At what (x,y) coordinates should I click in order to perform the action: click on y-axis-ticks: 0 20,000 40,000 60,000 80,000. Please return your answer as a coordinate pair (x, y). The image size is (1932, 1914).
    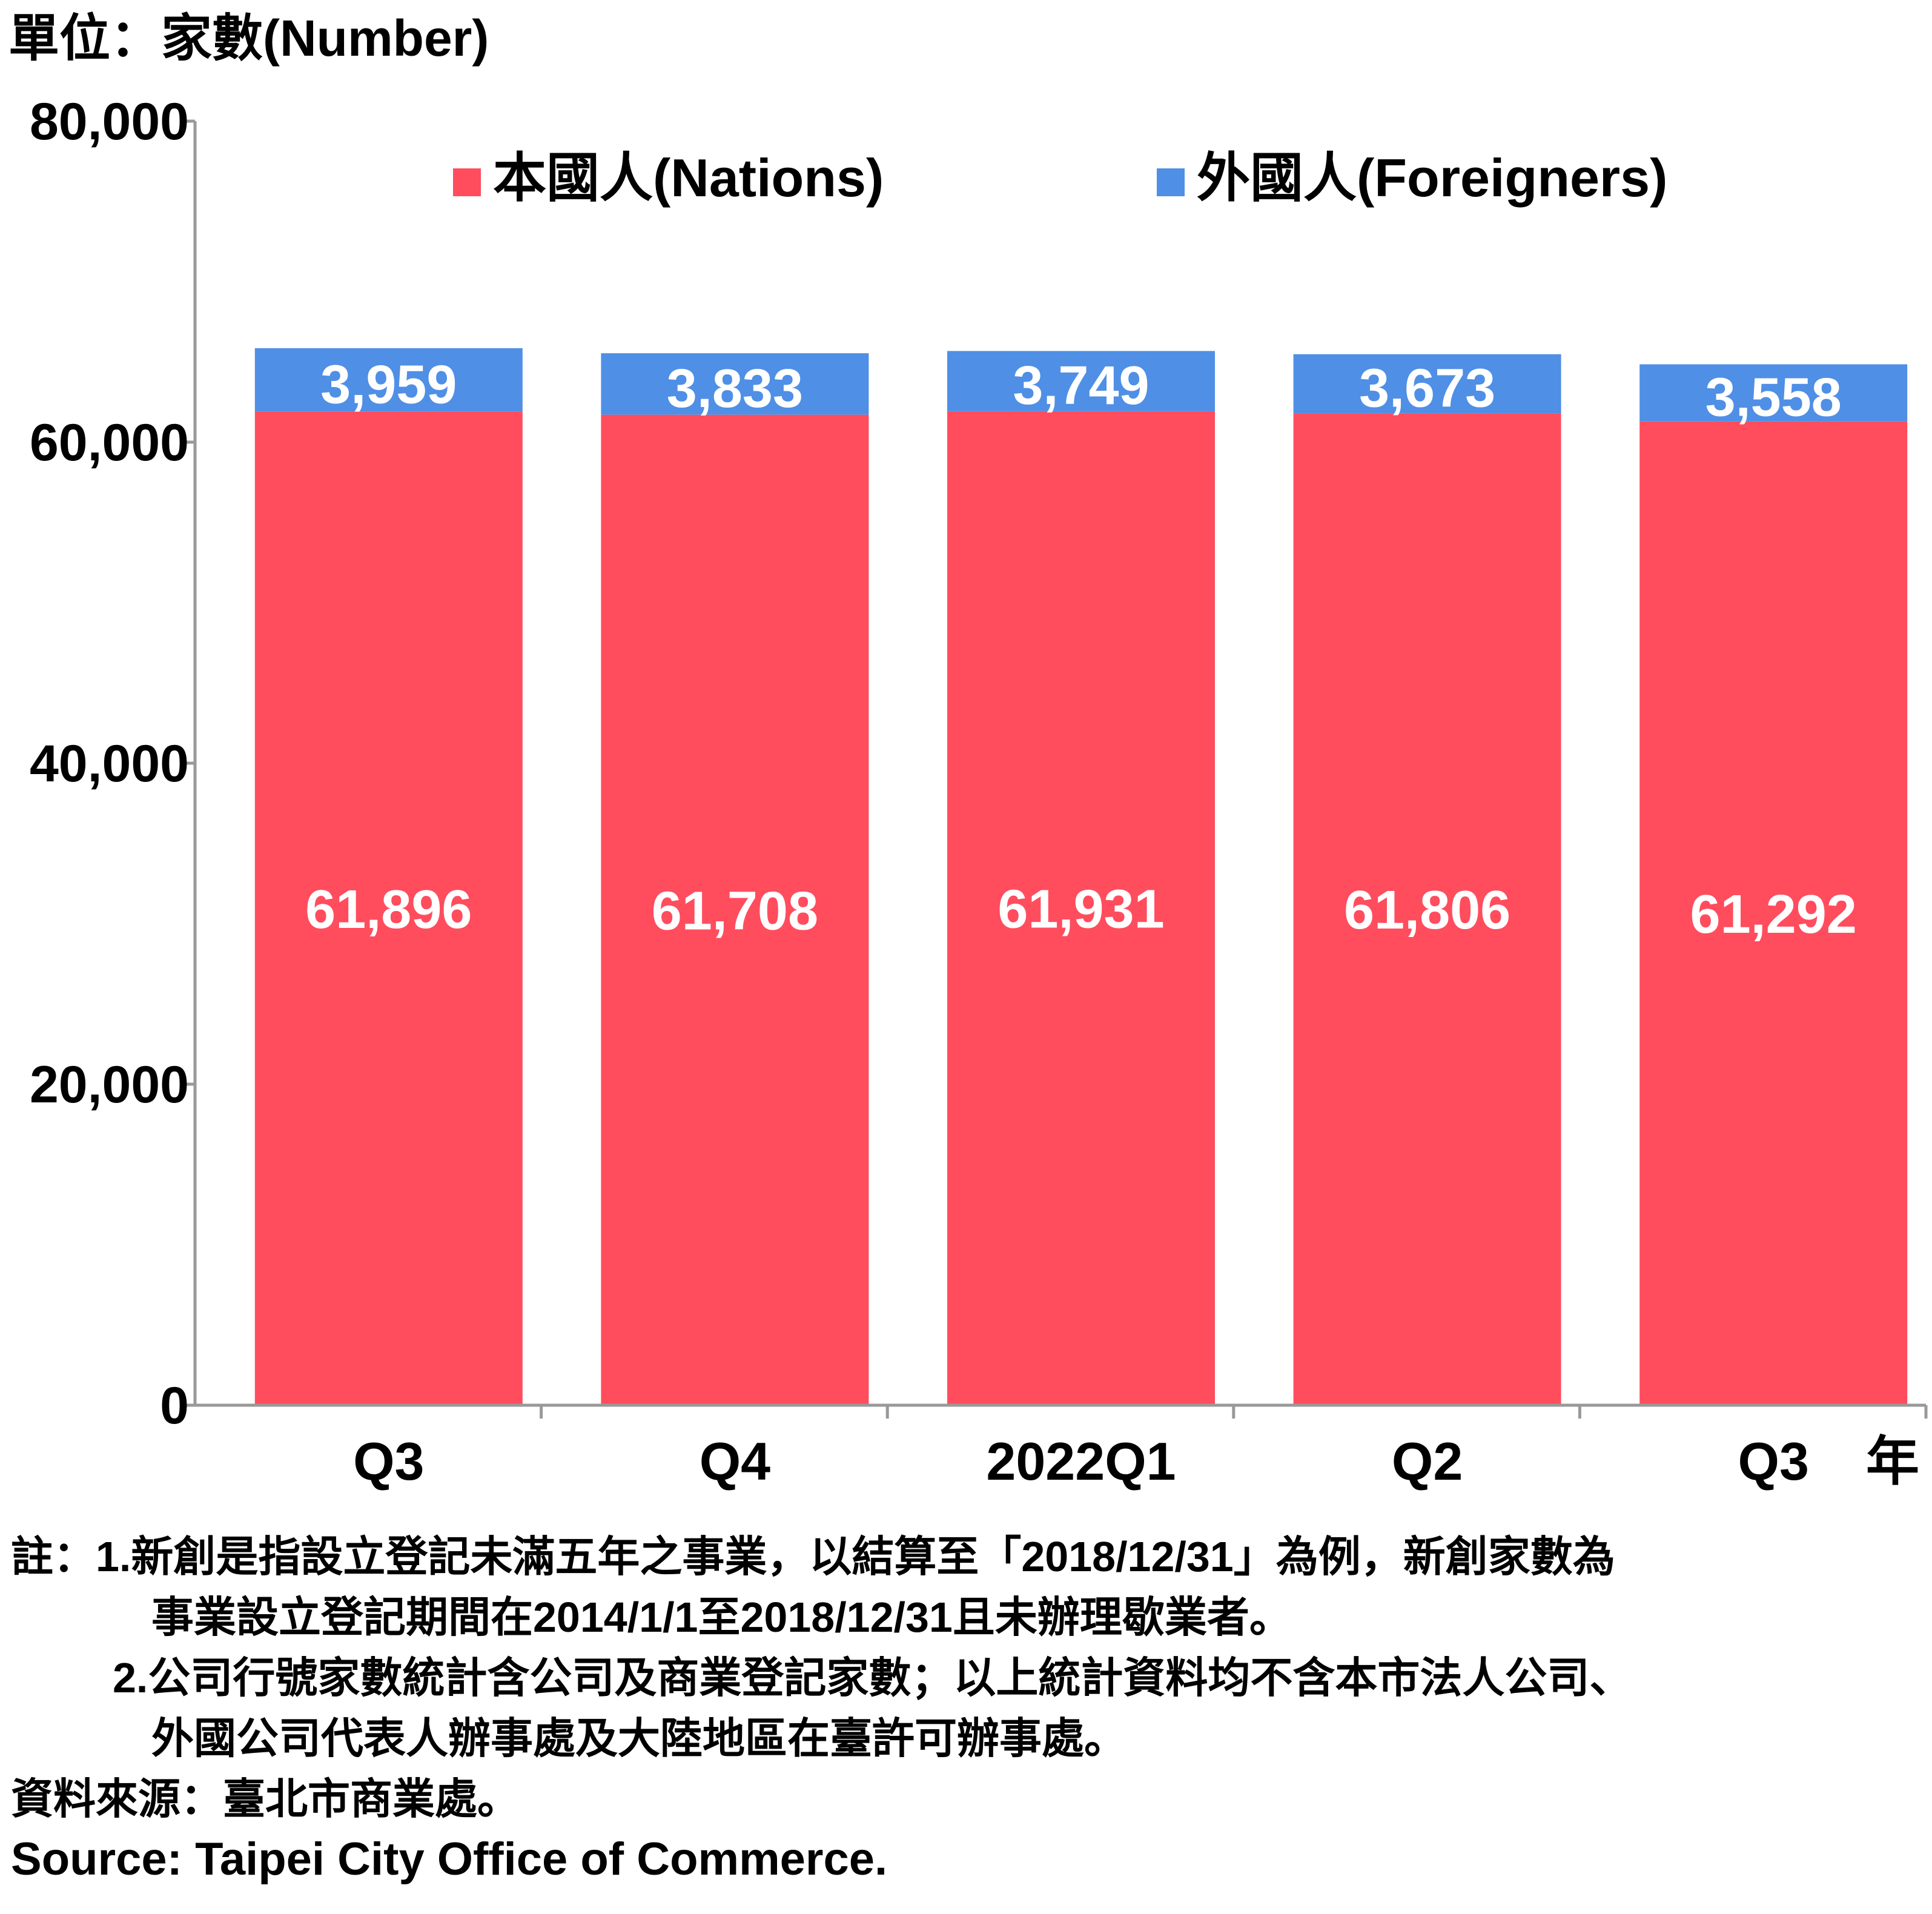
    Looking at the image, I should click on (113, 764).